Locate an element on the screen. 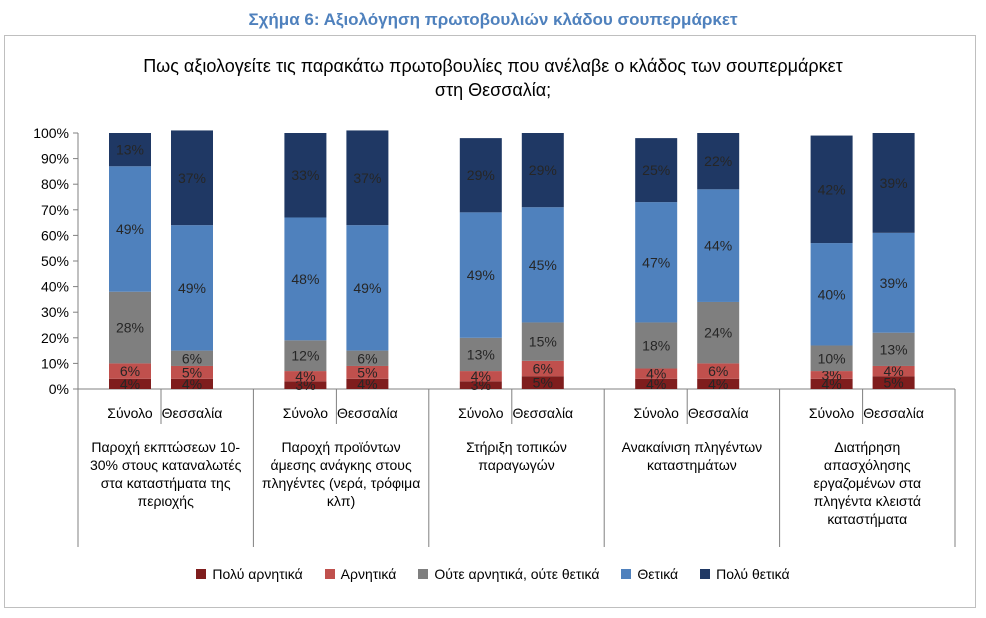 This screenshot has height=618, width=986. legend-item: Θετικά is located at coordinates (649, 574).